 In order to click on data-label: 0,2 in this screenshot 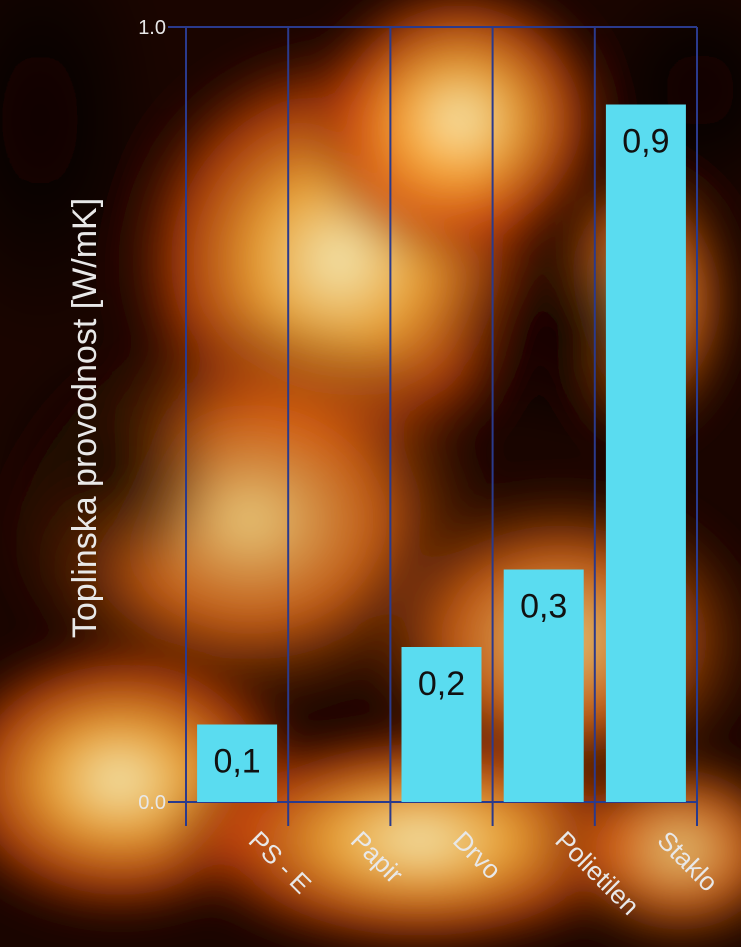, I will do `click(441, 684)`.